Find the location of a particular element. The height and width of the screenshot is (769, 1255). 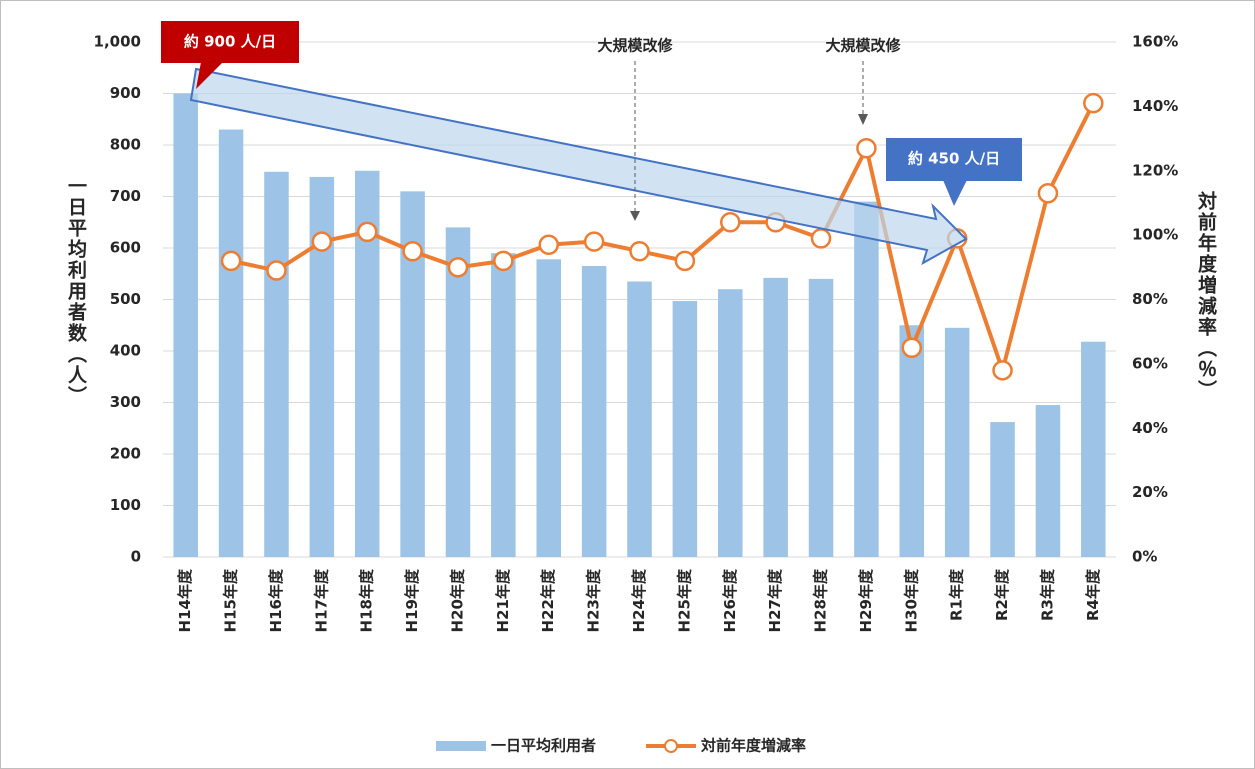

x-tick-label: H15年度 is located at coordinates (231, 600).